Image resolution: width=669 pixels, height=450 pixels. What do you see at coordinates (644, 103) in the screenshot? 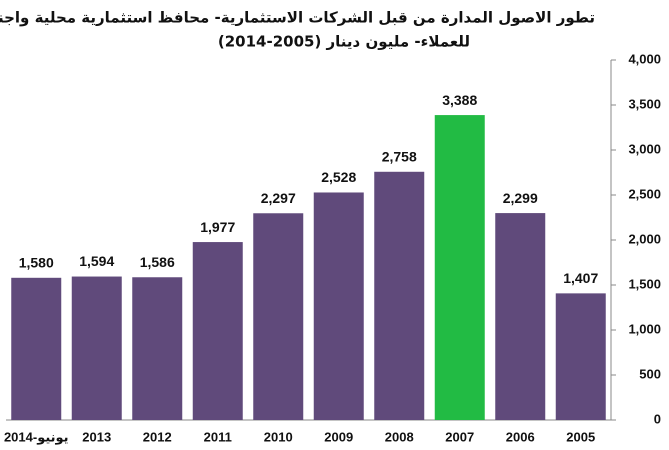
I see `y-tick-label: 3,500` at bounding box center [644, 103].